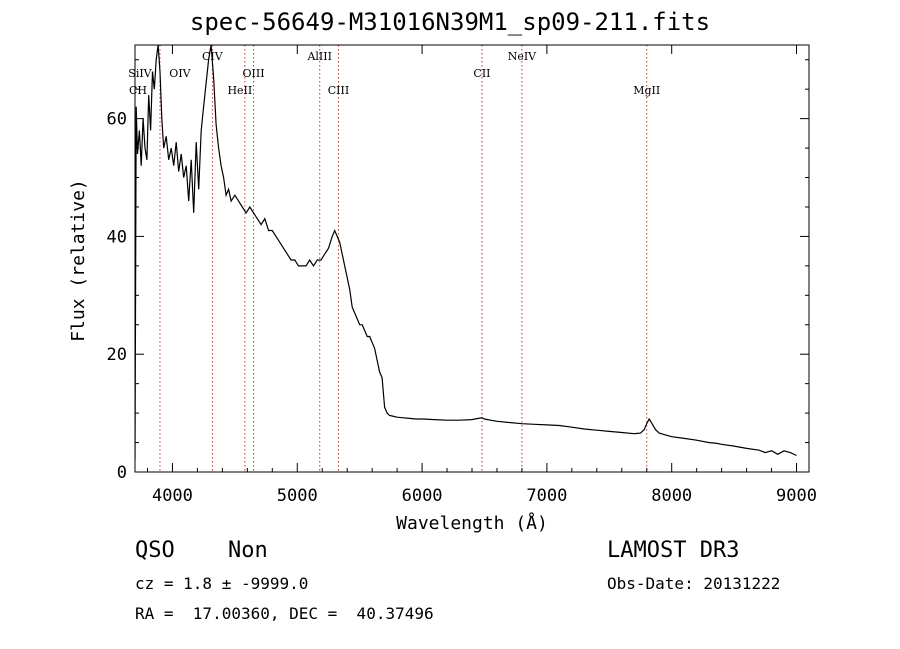 This screenshot has height=649, width=900. I want to click on line-label: HeII, so click(239, 90).